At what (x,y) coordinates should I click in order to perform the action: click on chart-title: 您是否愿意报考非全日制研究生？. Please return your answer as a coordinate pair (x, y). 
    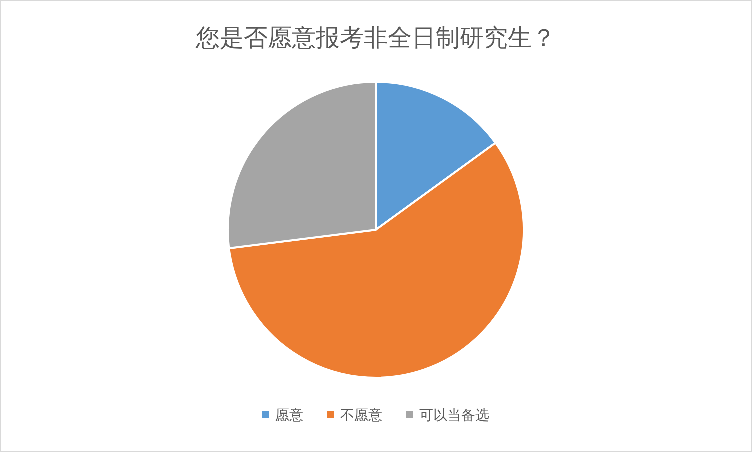
    Looking at the image, I should click on (375, 38).